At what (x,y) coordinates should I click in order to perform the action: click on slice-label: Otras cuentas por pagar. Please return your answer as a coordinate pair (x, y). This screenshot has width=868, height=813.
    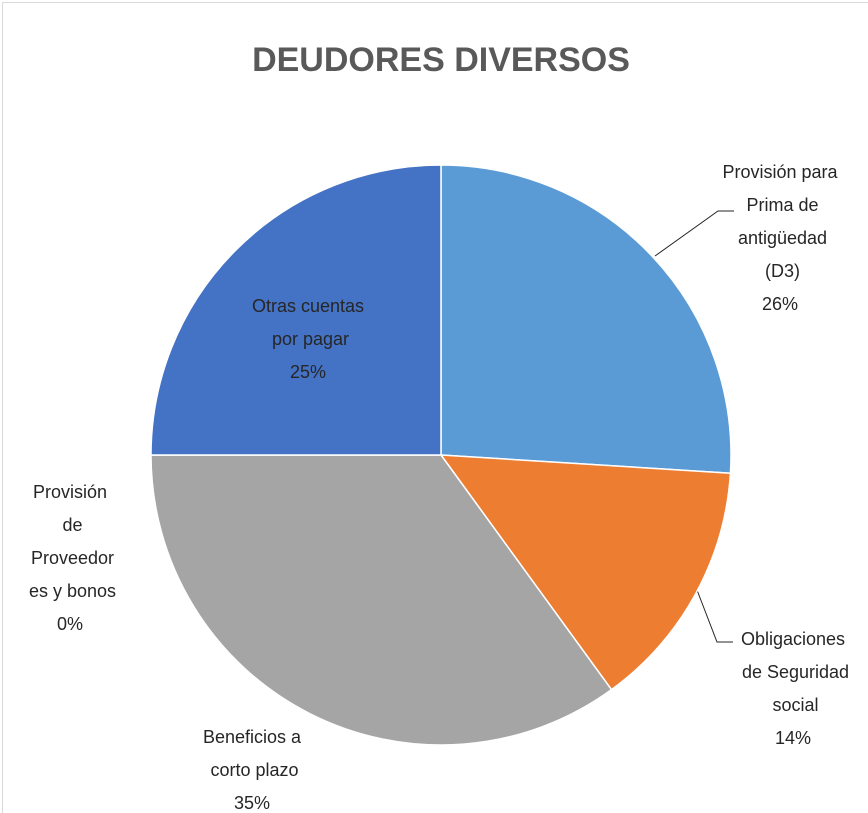
    Looking at the image, I should click on (308, 322).